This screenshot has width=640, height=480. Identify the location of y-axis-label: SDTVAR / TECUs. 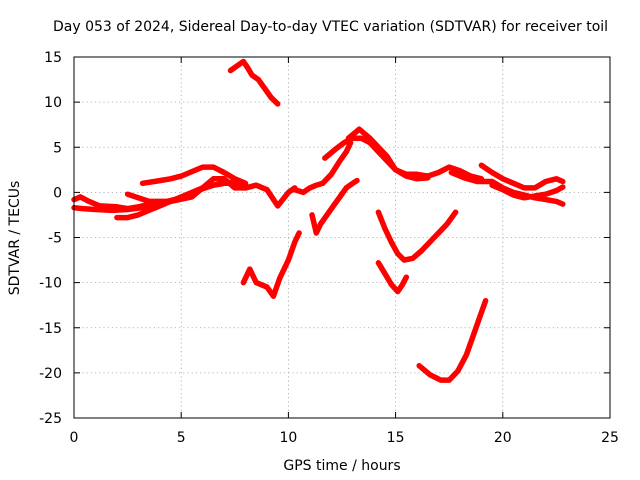
(15, 238).